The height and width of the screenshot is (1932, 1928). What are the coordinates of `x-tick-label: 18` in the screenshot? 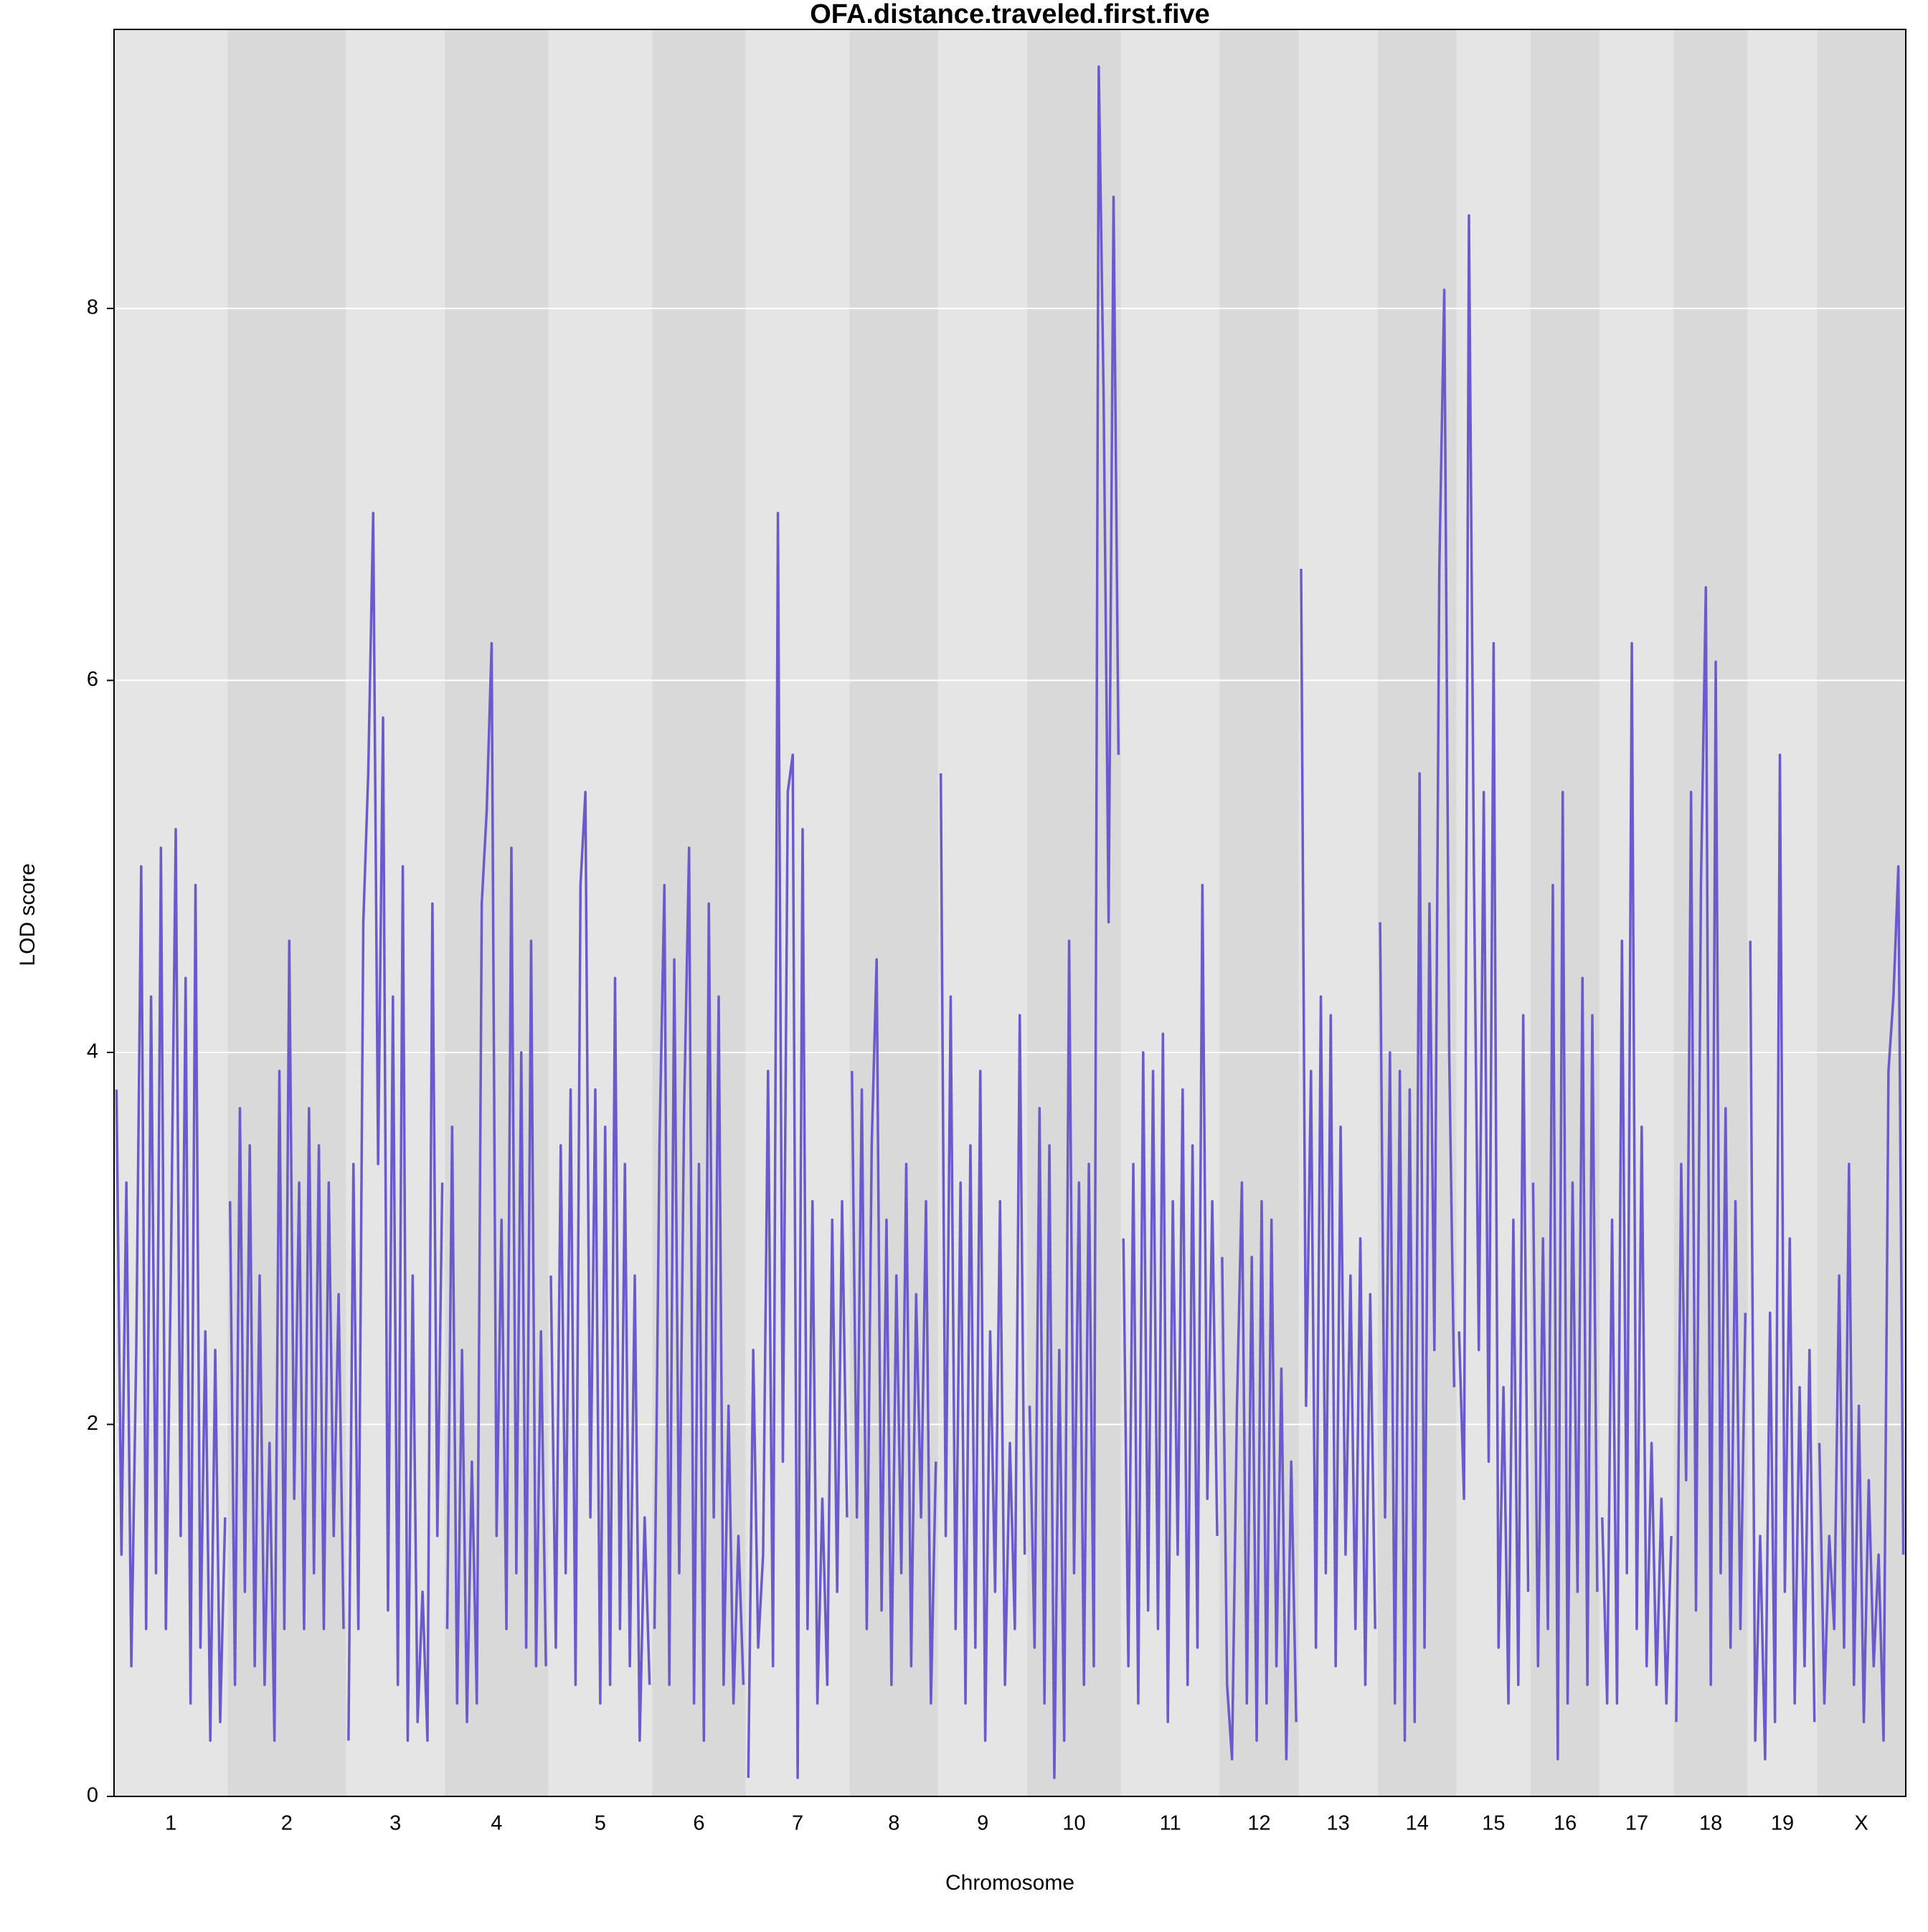 It's located at (1710, 1823).